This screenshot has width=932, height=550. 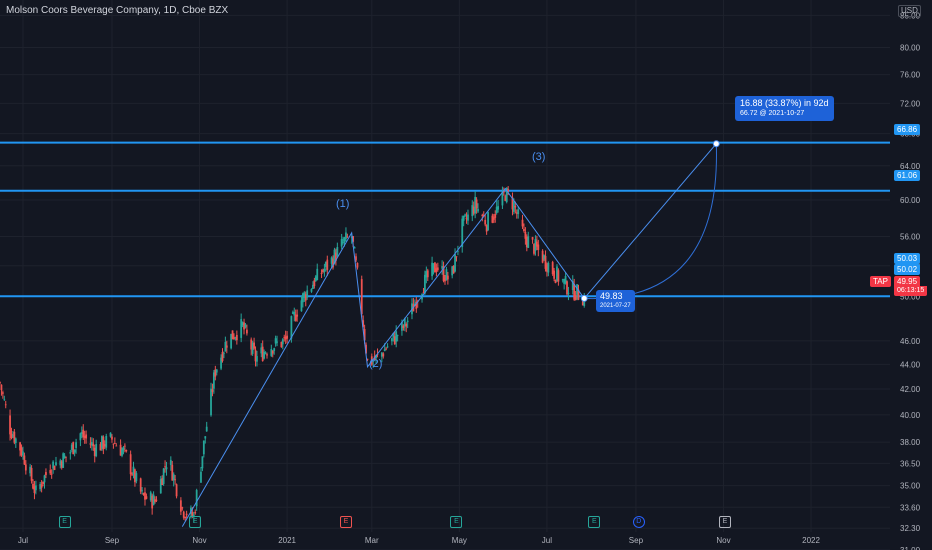 I want to click on current-price-tag: 49.95, so click(x=907, y=281).